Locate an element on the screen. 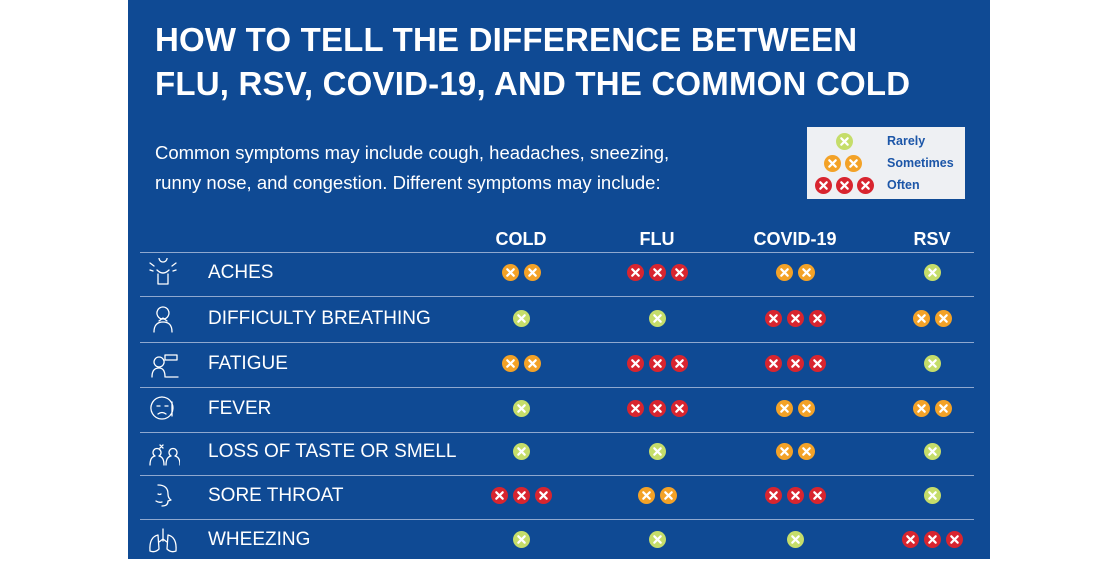 This screenshot has width=1119, height=562. fever-icon is located at coordinates (163, 409).